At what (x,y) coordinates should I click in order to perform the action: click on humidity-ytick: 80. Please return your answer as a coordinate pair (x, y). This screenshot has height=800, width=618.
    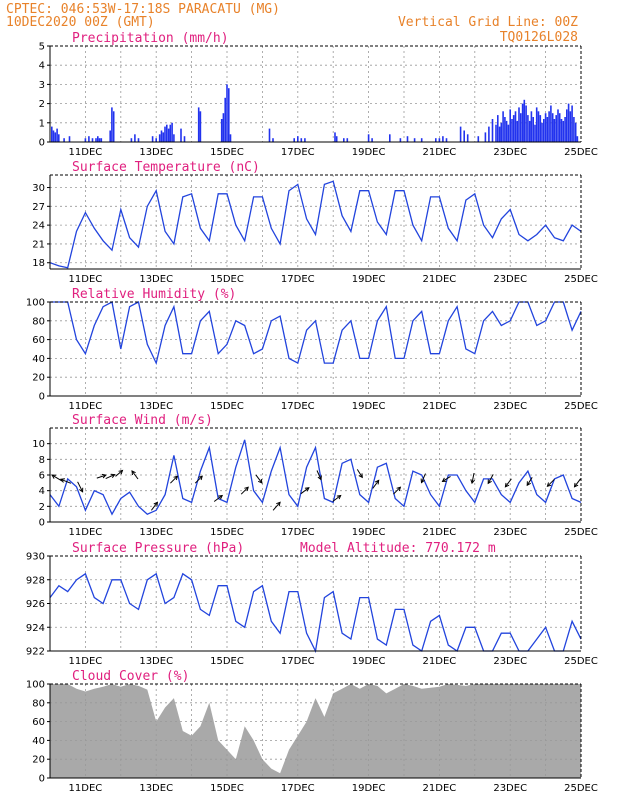
    Looking at the image, I should click on (38, 321).